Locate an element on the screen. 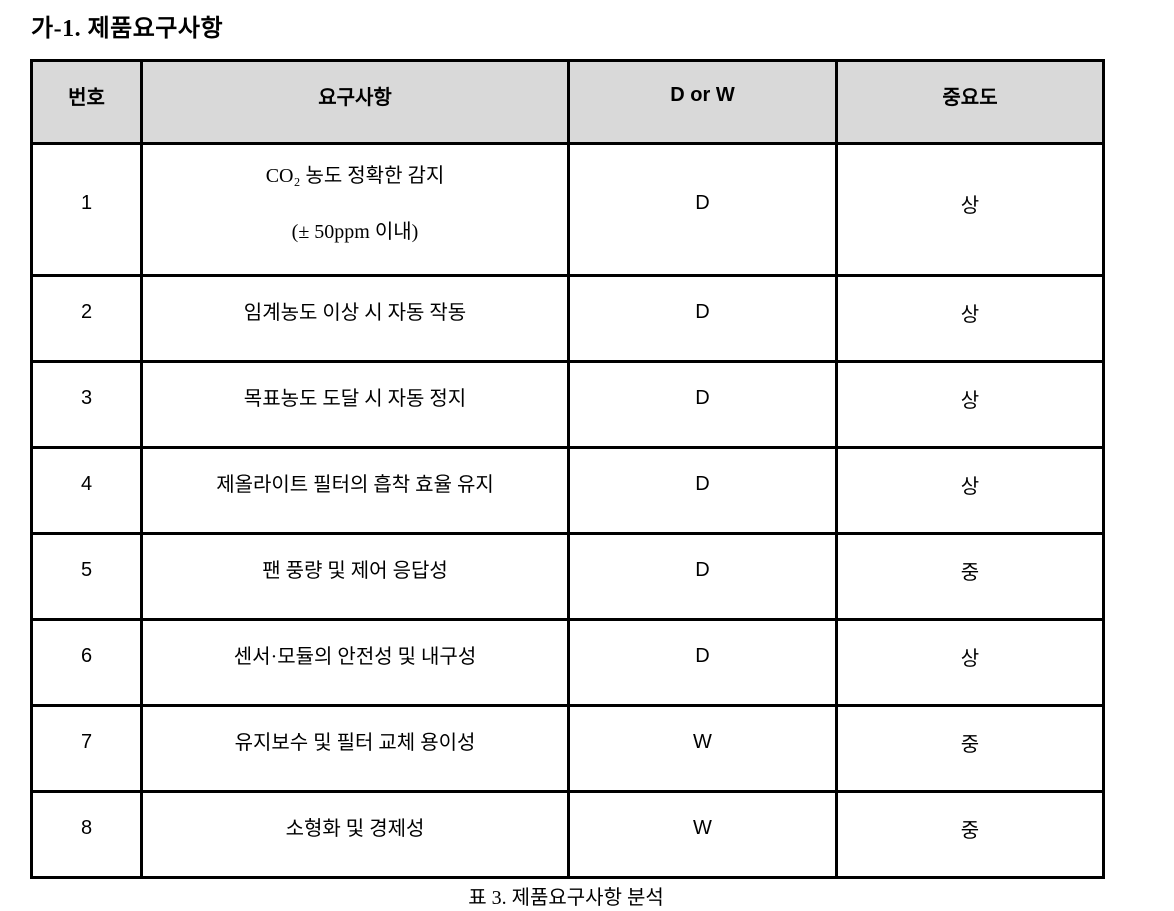 The image size is (1174, 911). table-header-row: 번호 요구사항 D or W 중요도 is located at coordinates (567, 102).